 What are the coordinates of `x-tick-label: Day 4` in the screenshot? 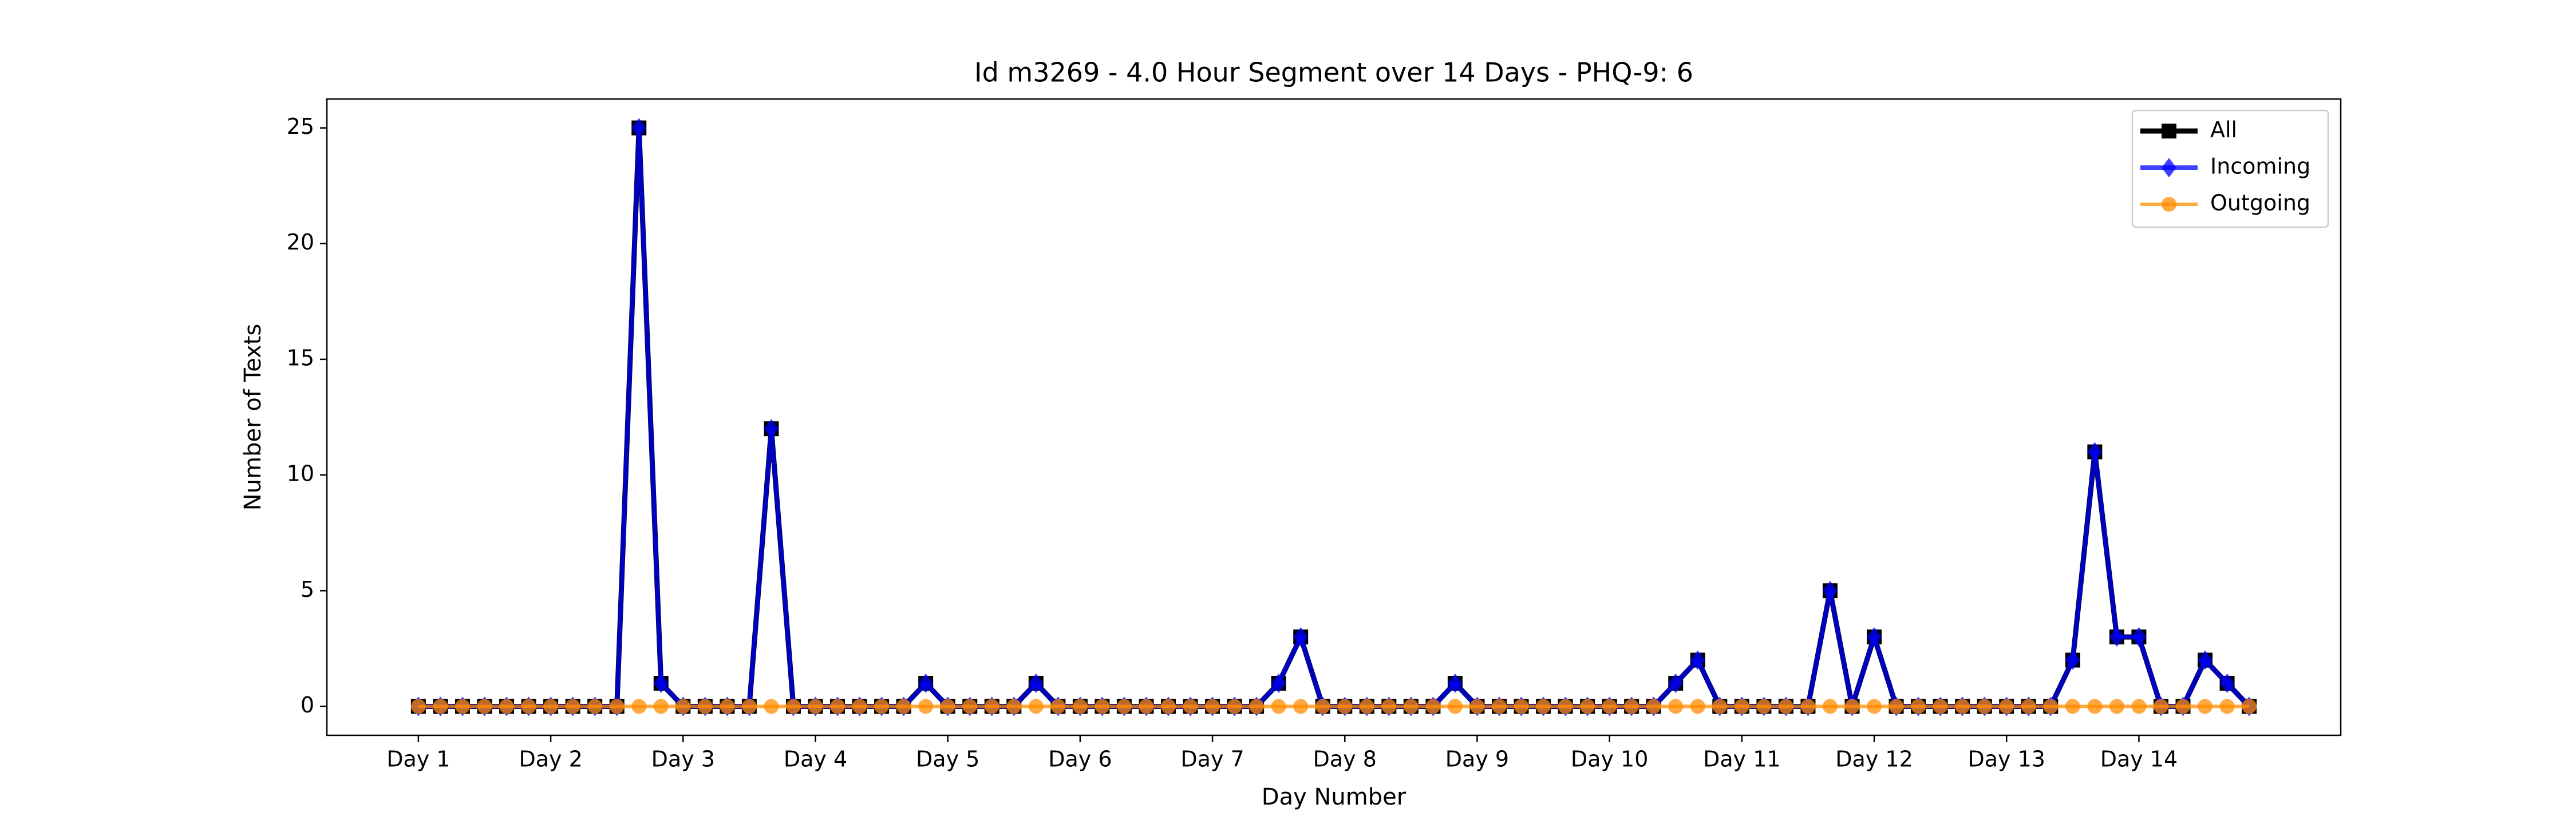 It's located at (815, 759).